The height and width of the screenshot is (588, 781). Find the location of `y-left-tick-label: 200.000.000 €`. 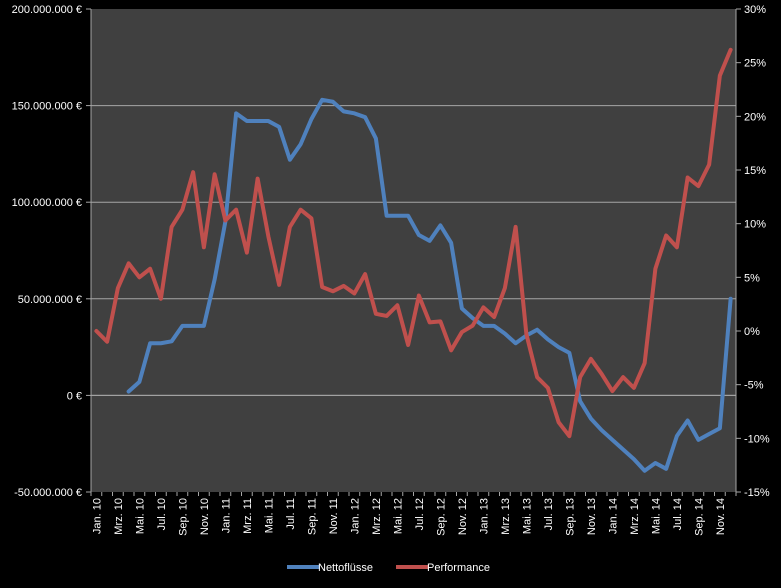

y-left-tick-label: 200.000.000 € is located at coordinates (47, 10).